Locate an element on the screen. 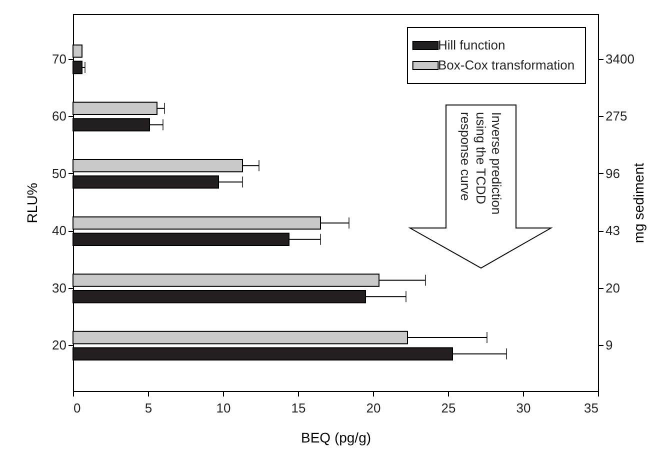  legend-label: Hill function is located at coordinates (472, 45).